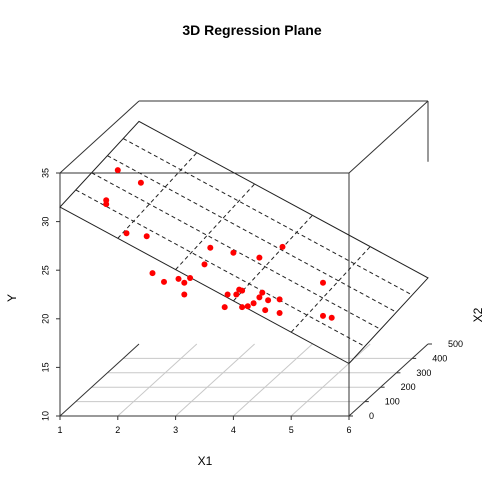  What do you see at coordinates (478, 314) in the screenshot?
I see `z-axis-label: X2` at bounding box center [478, 314].